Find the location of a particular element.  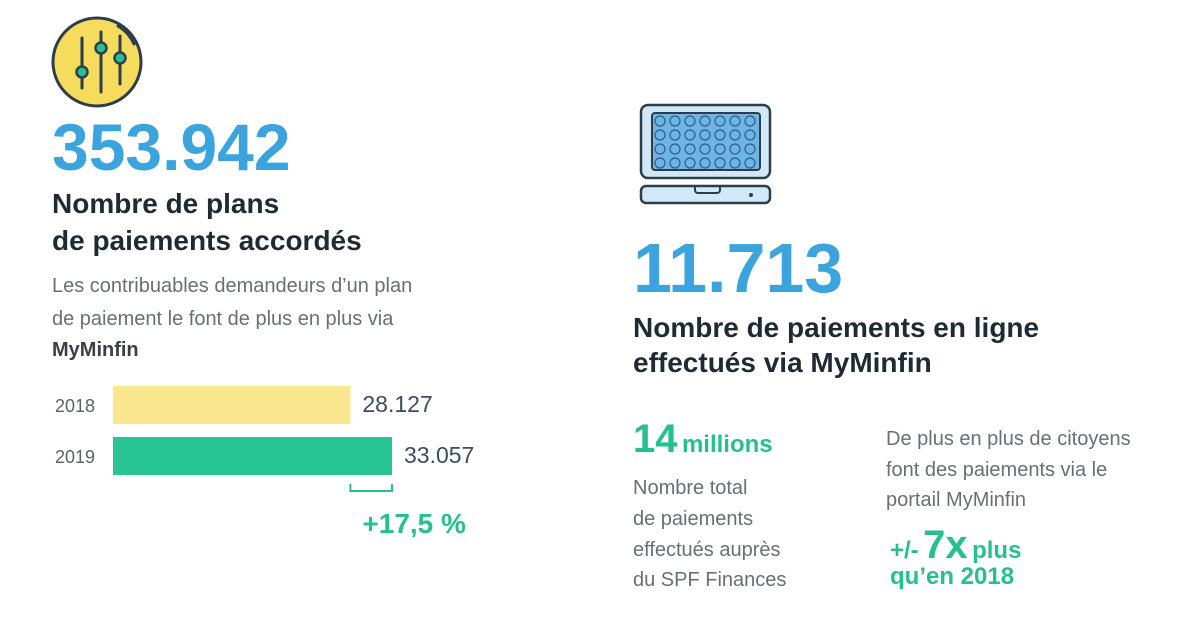

stat-description: Nombre total is located at coordinates (690, 488).